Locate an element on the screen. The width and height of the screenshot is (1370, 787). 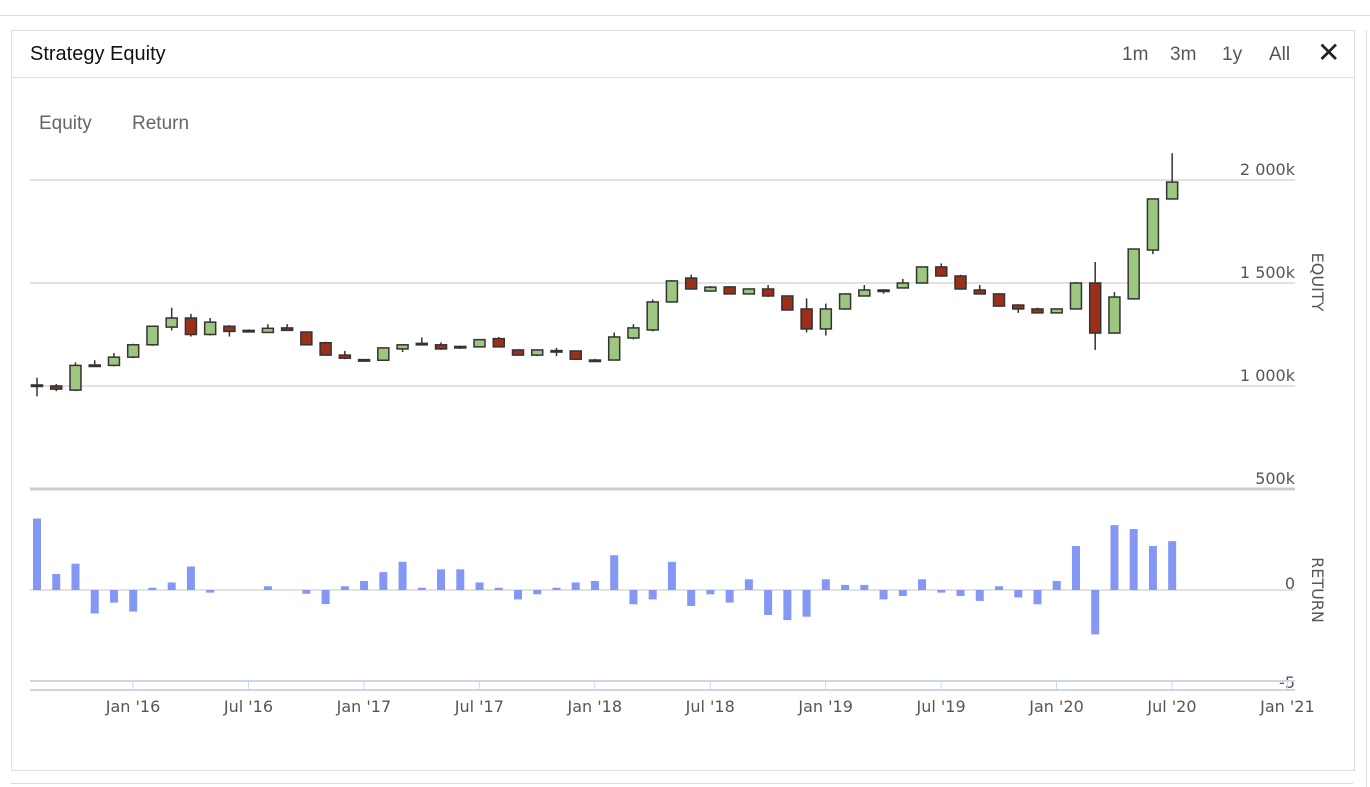
tab-return: Return is located at coordinates (161, 123).